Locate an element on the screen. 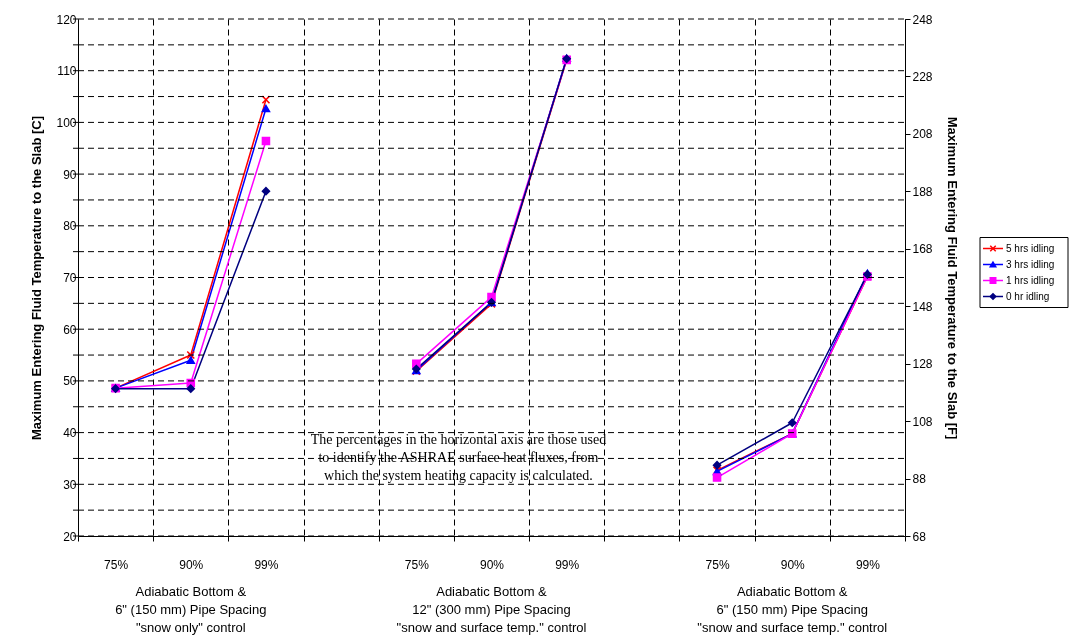  y2-axis-title: Maximum Entering Fluid Temperature to the Slab [F] is located at coordinates (952, 278).